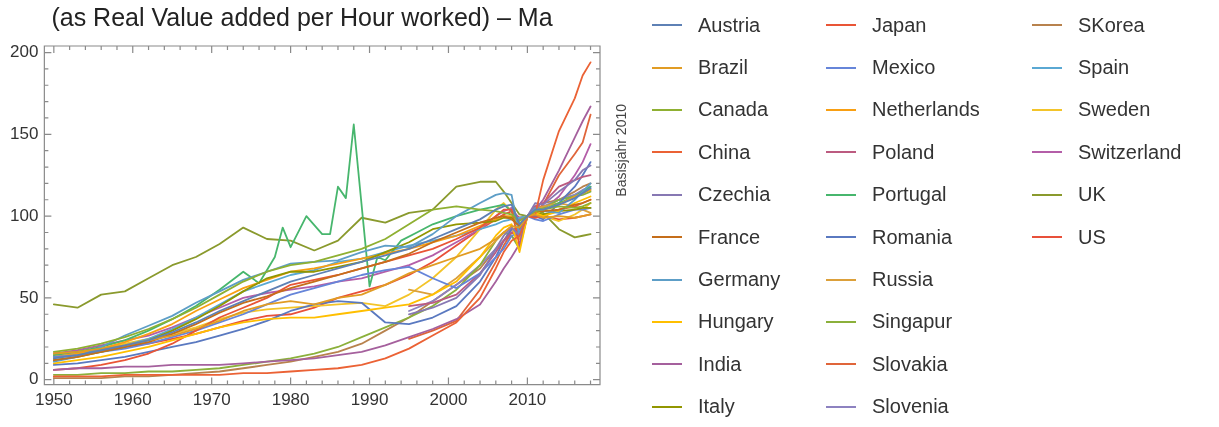 This screenshot has height=427, width=1219. What do you see at coordinates (53, 400) in the screenshot?
I see `x-tick-label: 1950` at bounding box center [53, 400].